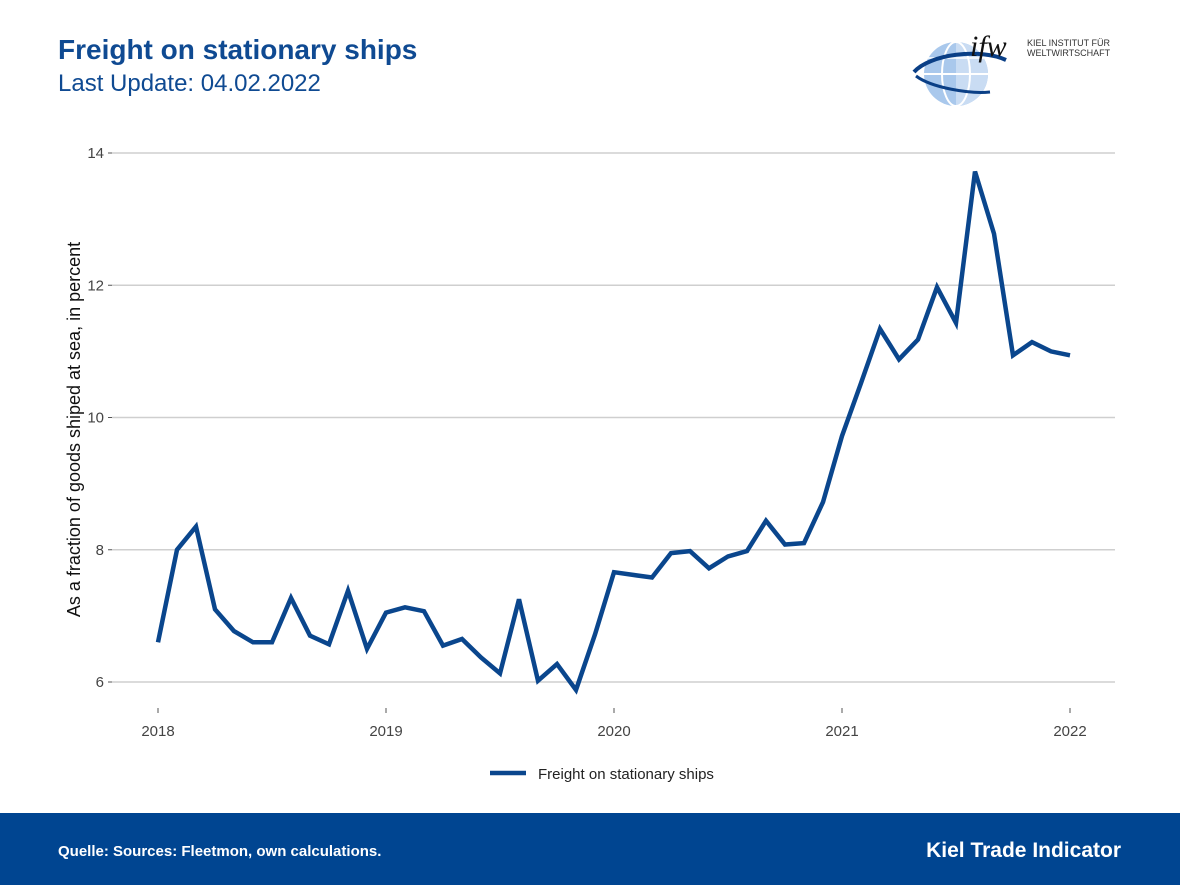  I want to click on legend: Freight on stationary ships, so click(602, 774).